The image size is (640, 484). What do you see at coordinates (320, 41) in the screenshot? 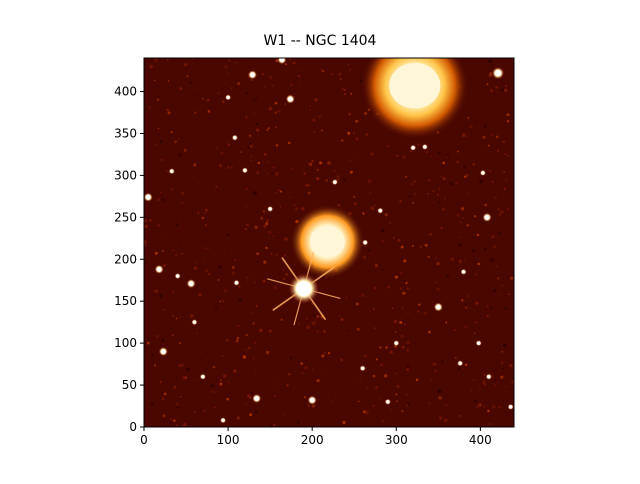
I see `plot-title: W1 -- NGC 1404` at bounding box center [320, 41].